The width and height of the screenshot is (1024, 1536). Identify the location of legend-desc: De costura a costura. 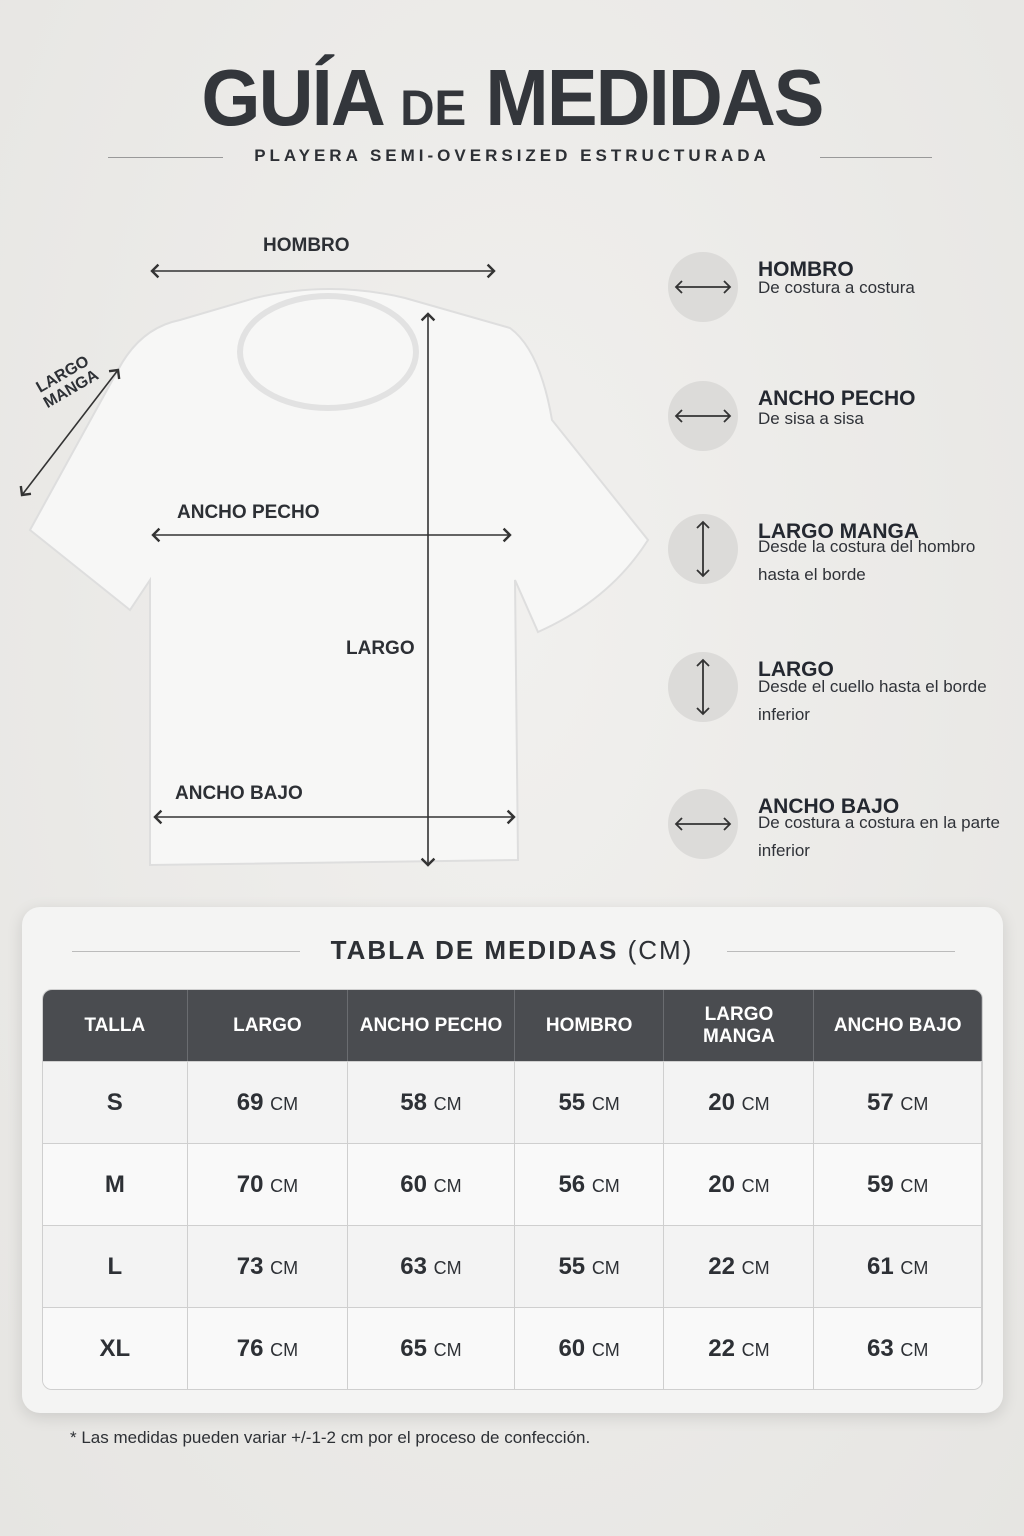
(836, 287).